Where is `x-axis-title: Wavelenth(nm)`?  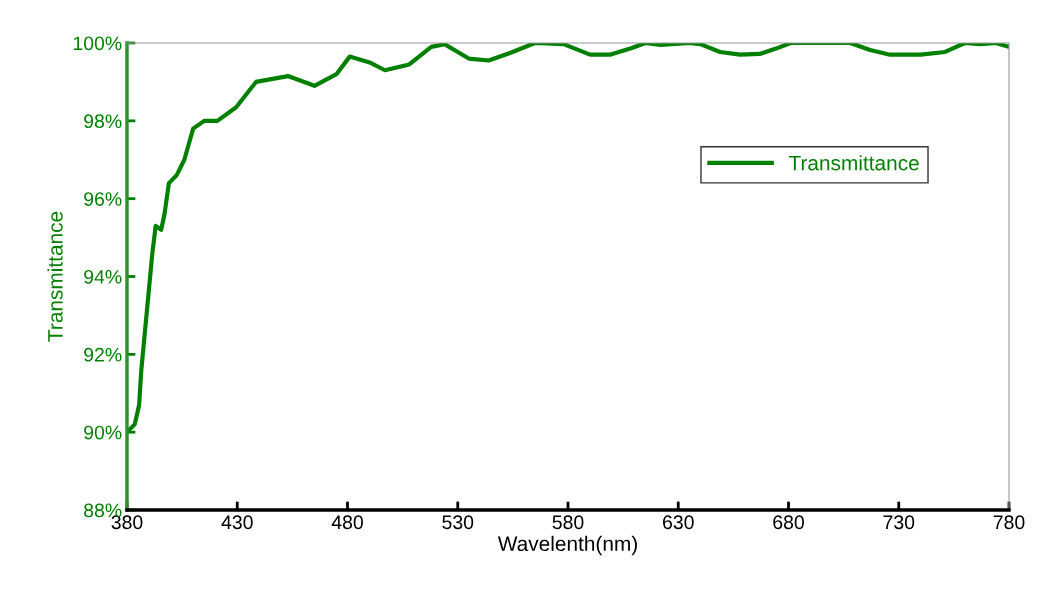
x-axis-title: Wavelenth(nm) is located at coordinates (567, 545).